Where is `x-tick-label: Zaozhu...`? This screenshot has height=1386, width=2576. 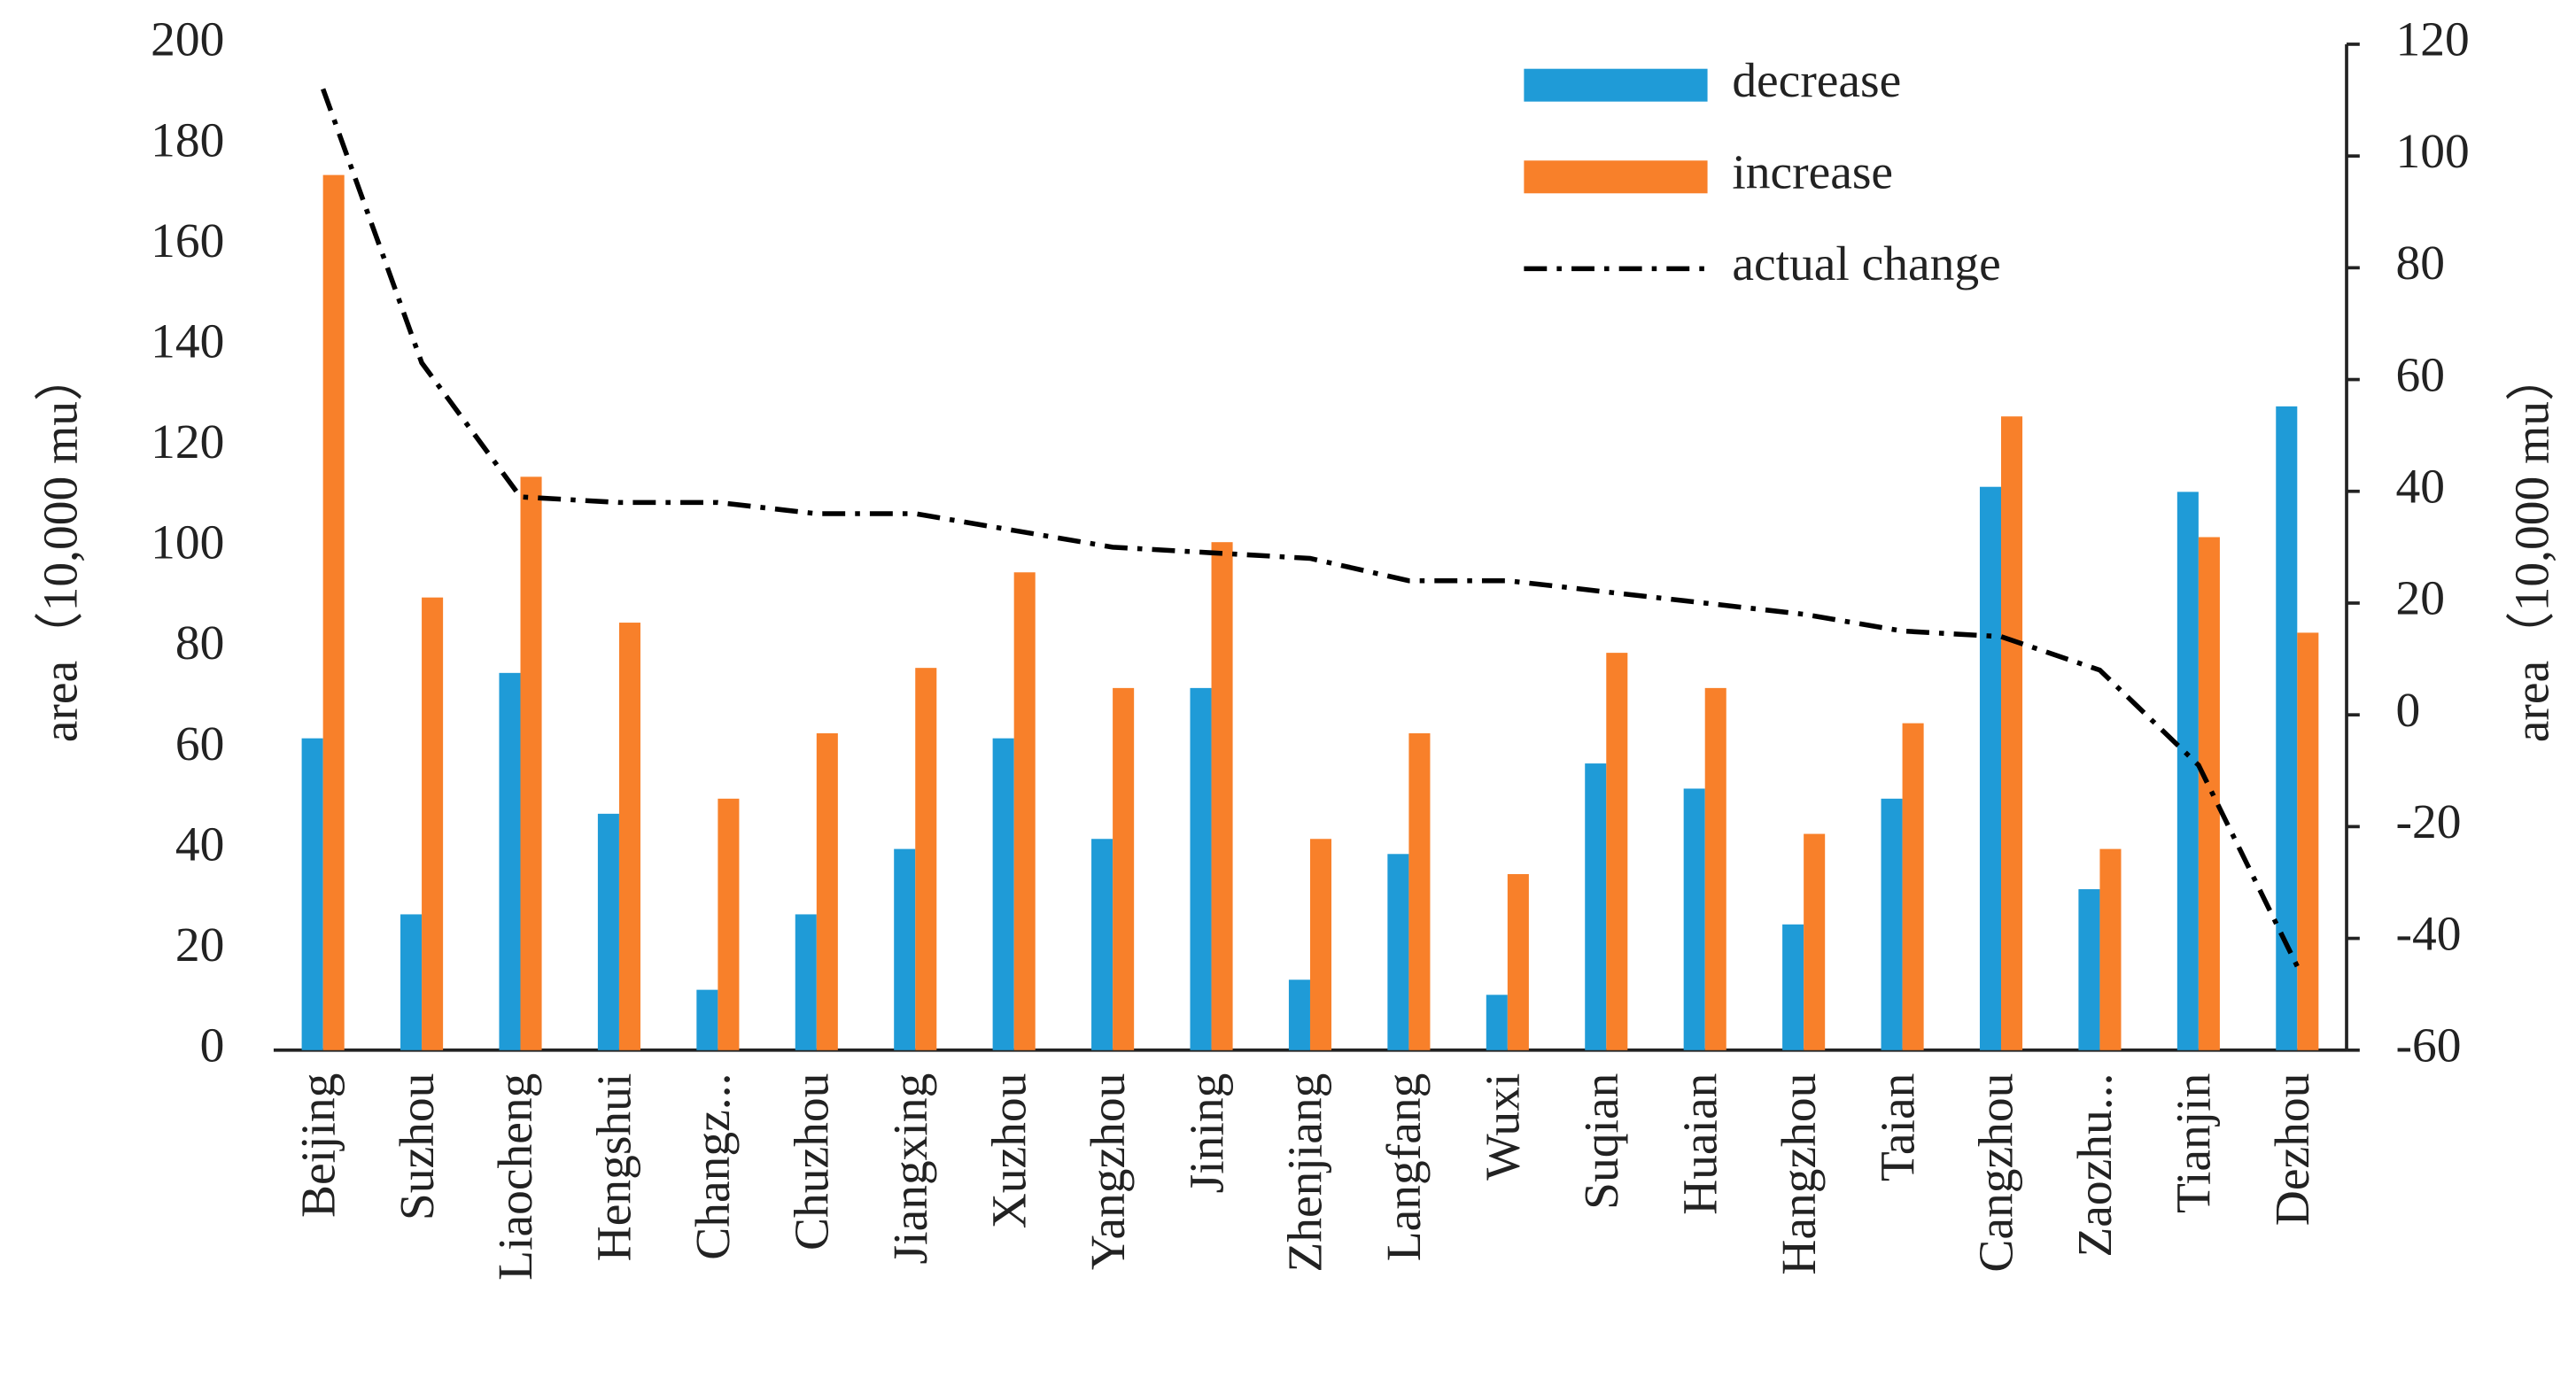 x-tick-label: Zaozhu... is located at coordinates (2095, 1166).